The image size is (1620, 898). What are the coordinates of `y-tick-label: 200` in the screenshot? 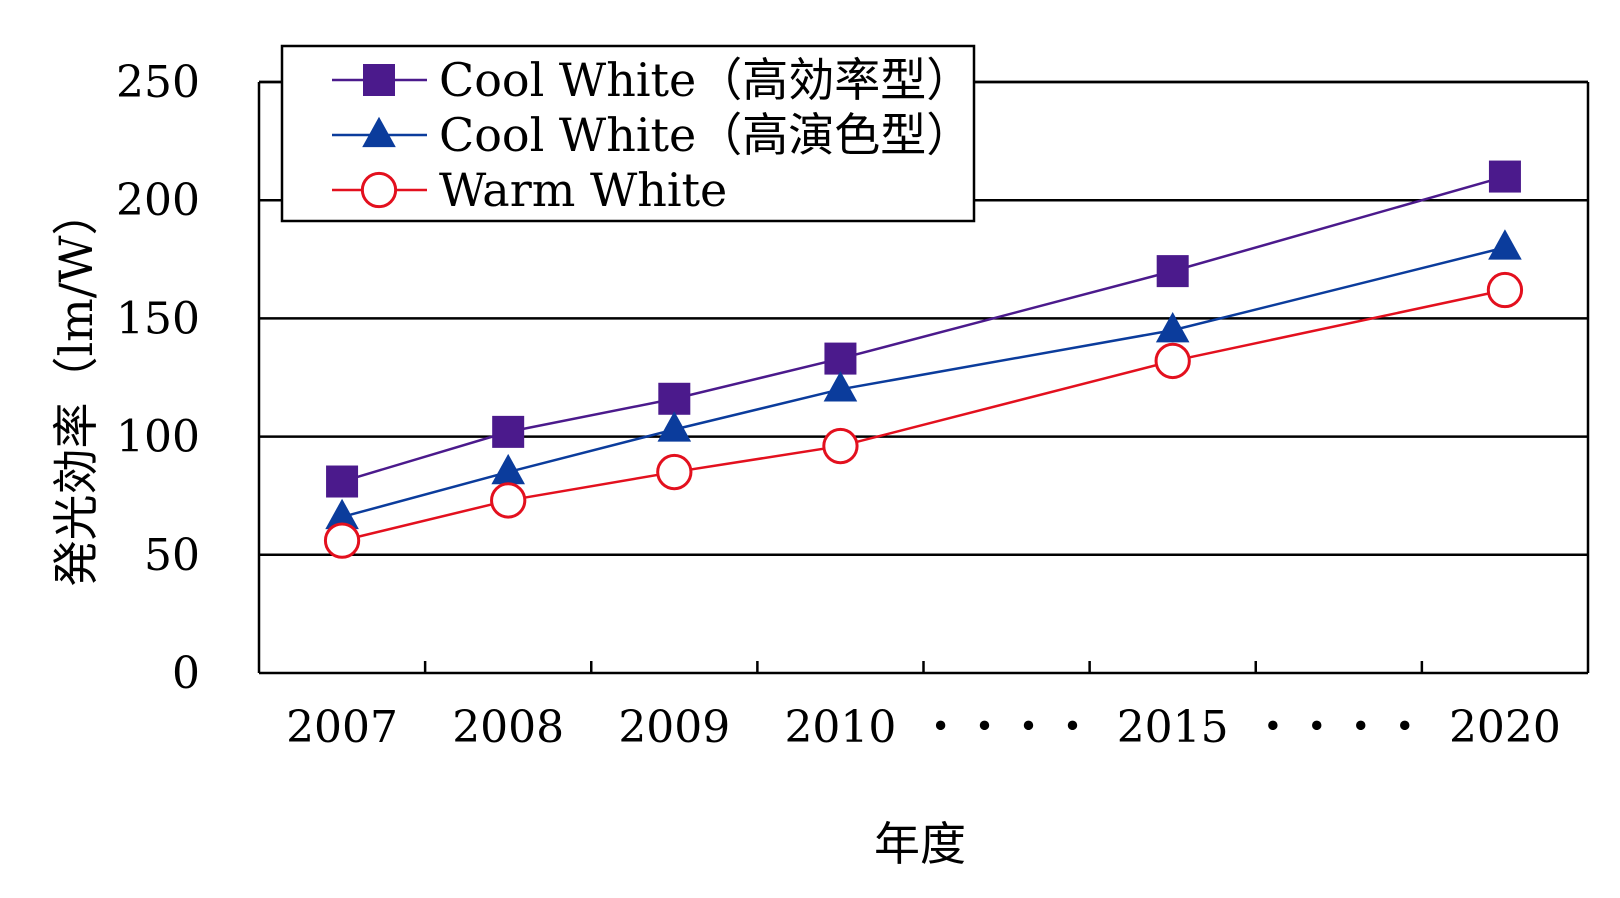 It's located at (158, 200).